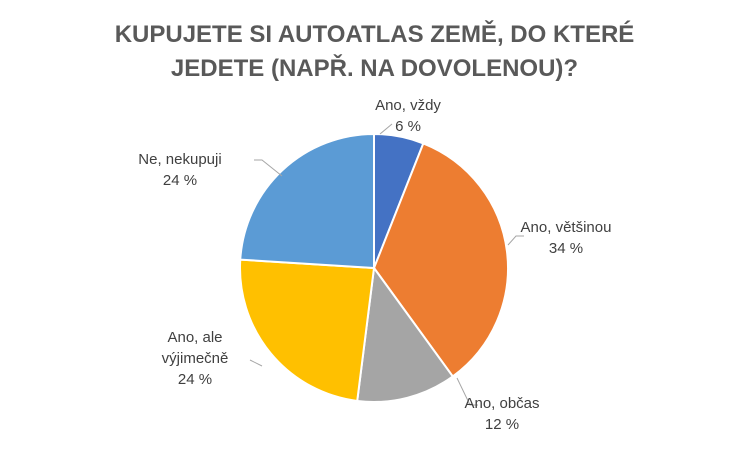 This screenshot has height=450, width=749. I want to click on data-label: Ano, vždy 6 %, so click(408, 116).